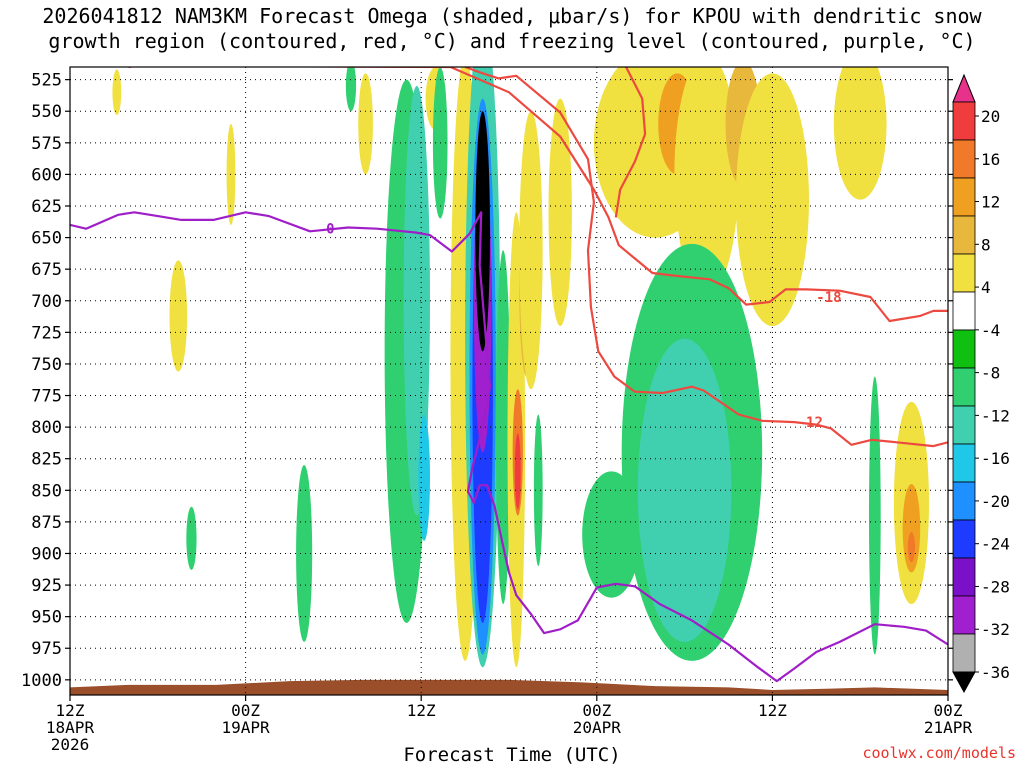 Image resolution: width=1024 pixels, height=768 pixels. What do you see at coordinates (46, 365) in the screenshot?
I see `y-tick-label-750: 750` at bounding box center [46, 365].